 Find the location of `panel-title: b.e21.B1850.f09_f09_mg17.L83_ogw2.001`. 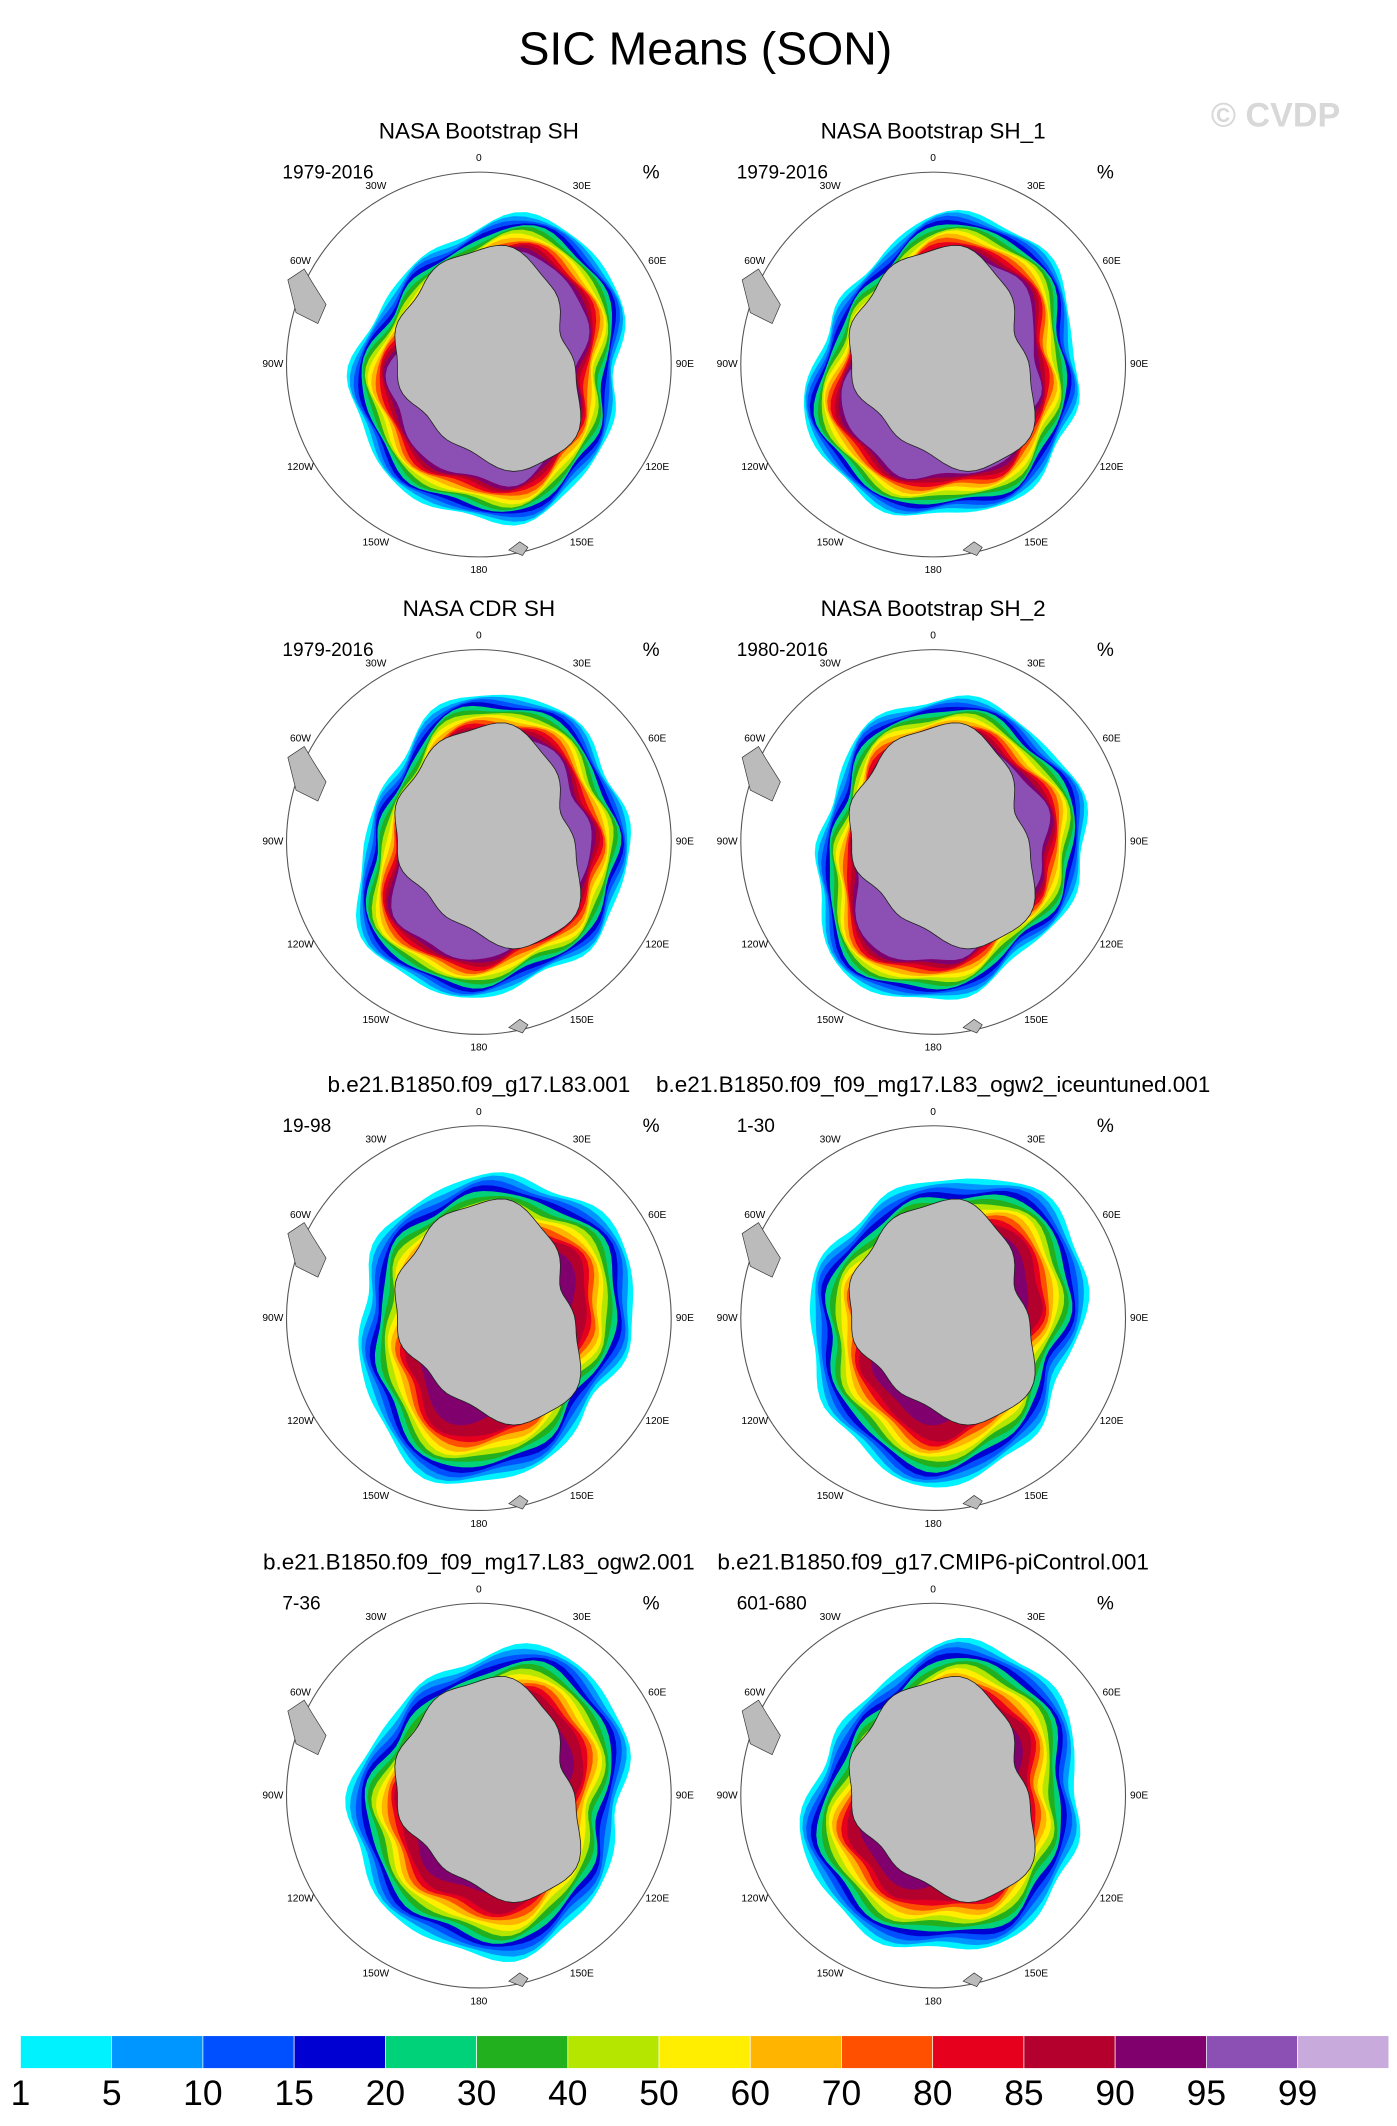

panel-title: b.e21.B1850.f09_f09_mg17.L83_ogw2.001 is located at coordinates (479, 1562).